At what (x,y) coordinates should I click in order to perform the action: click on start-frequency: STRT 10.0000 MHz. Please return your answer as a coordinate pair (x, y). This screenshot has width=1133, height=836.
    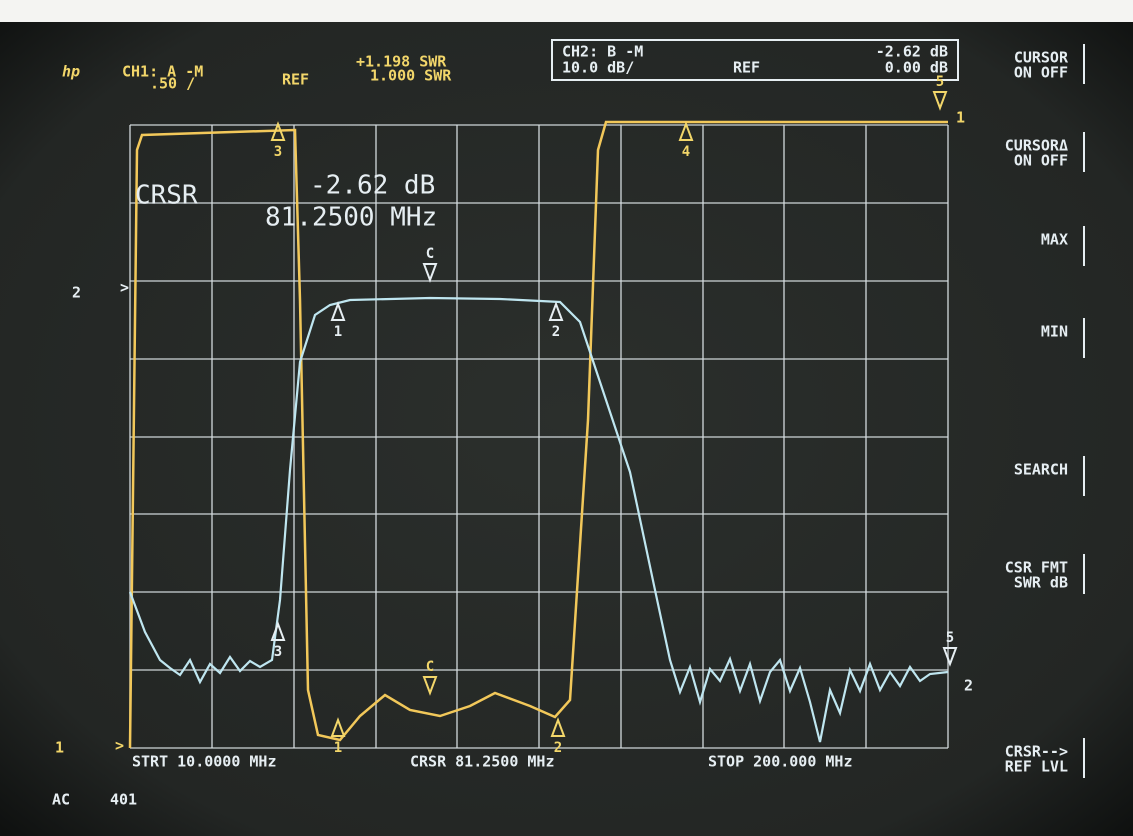
    Looking at the image, I should click on (204, 762).